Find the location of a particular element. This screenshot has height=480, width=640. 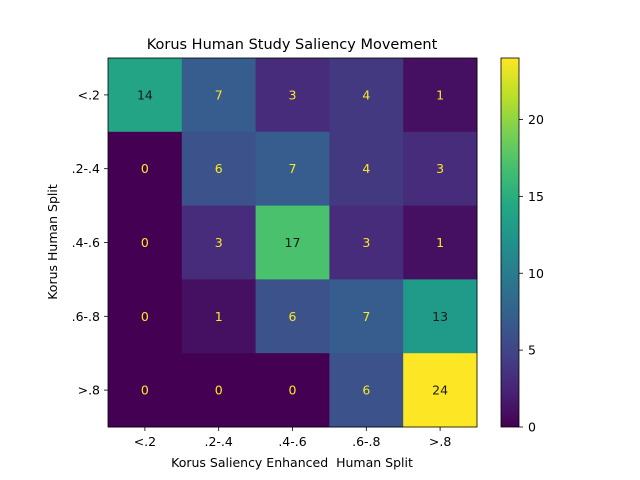

y-tick-label: .6-.8 is located at coordinates (86, 316).